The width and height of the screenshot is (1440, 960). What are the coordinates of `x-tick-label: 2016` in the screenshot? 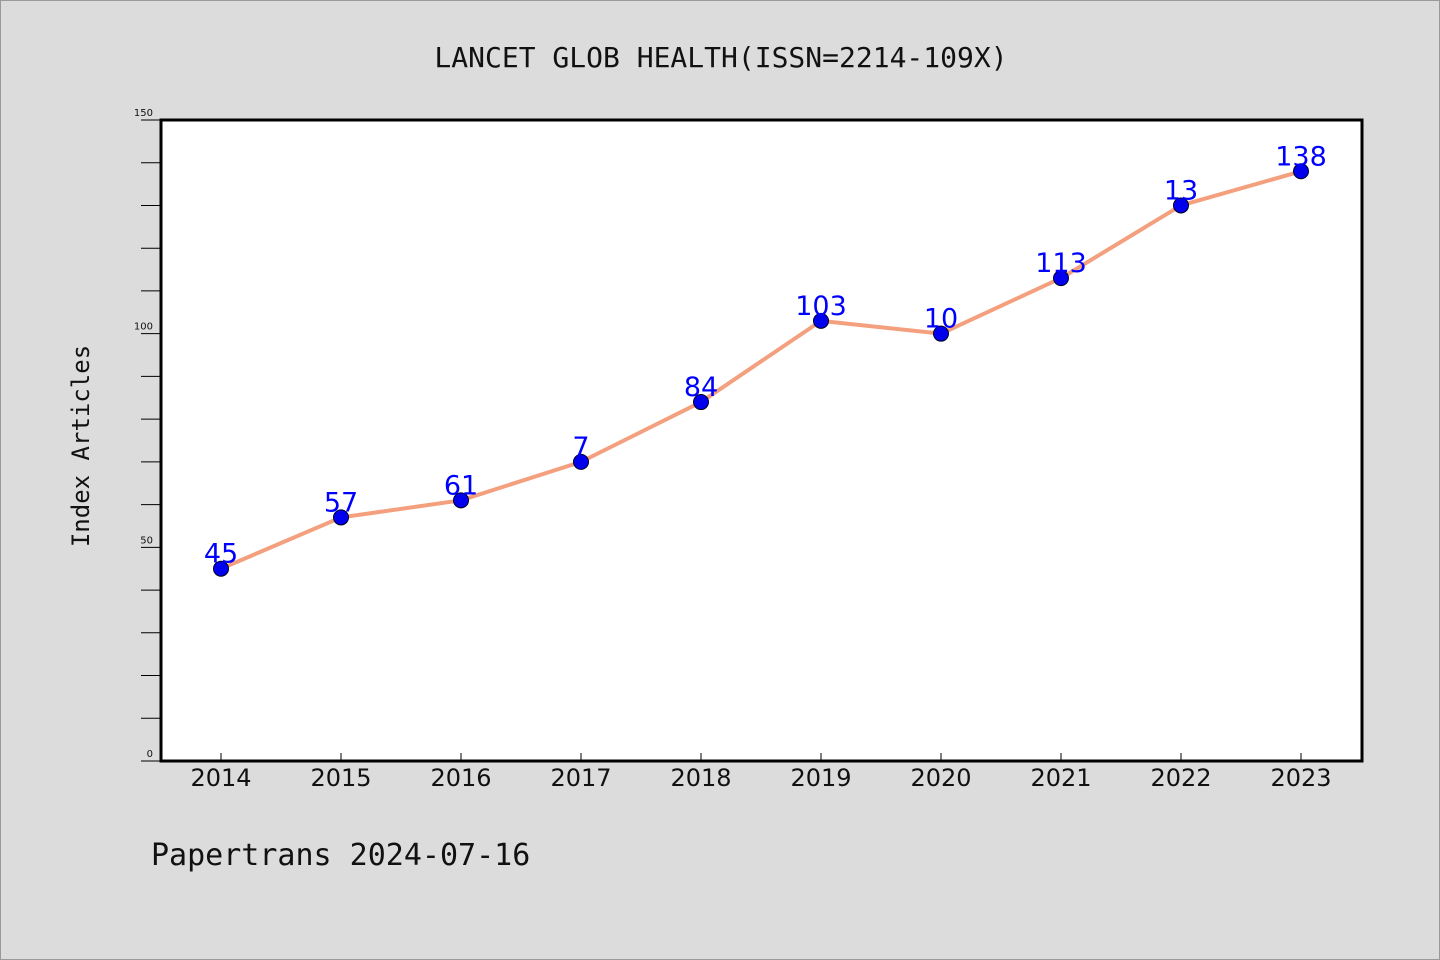 It's located at (460, 778).